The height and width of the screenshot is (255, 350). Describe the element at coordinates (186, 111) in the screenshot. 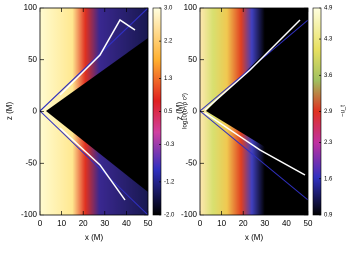

I see `colorbar-title: log10(b²/ρ c²)` at that location.